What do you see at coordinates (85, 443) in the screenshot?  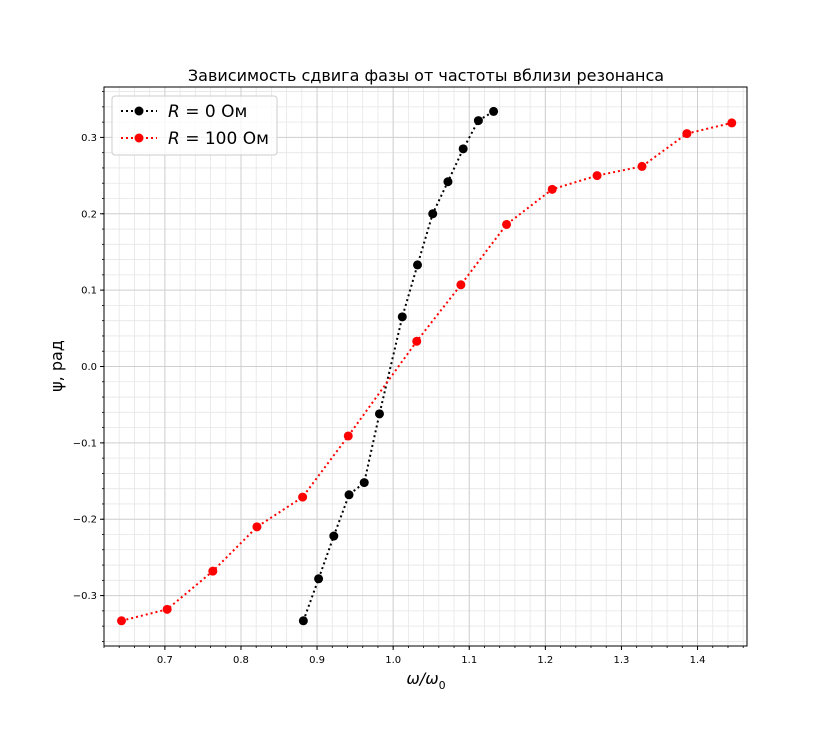 I see `y-tick-label: −0.1` at bounding box center [85, 443].